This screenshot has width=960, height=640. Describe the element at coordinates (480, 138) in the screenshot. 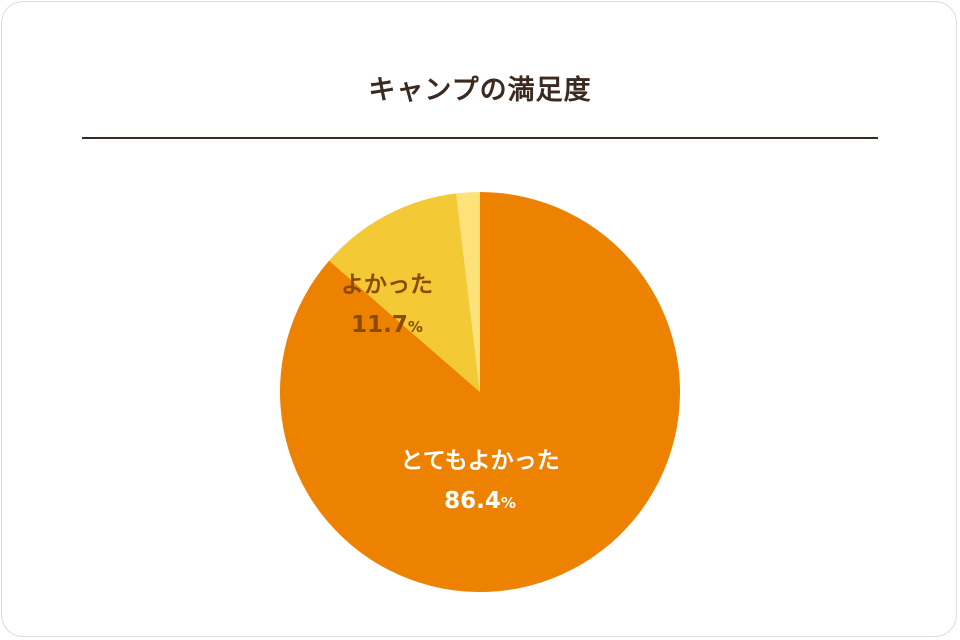

I see `title-divider` at that location.